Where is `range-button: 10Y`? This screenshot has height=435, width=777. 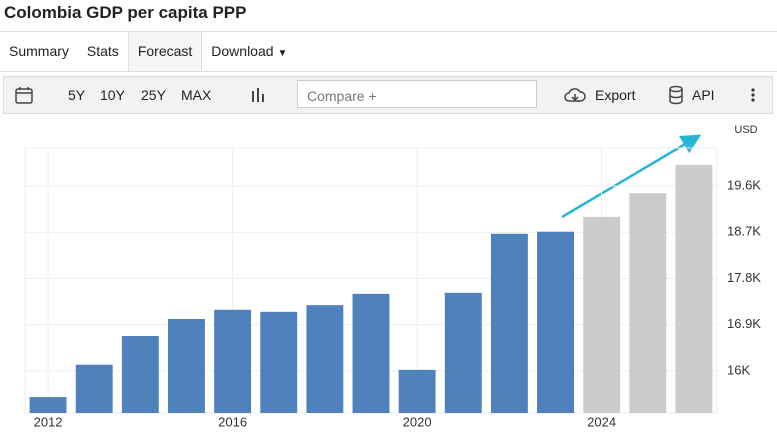
range-button: 10Y is located at coordinates (112, 95).